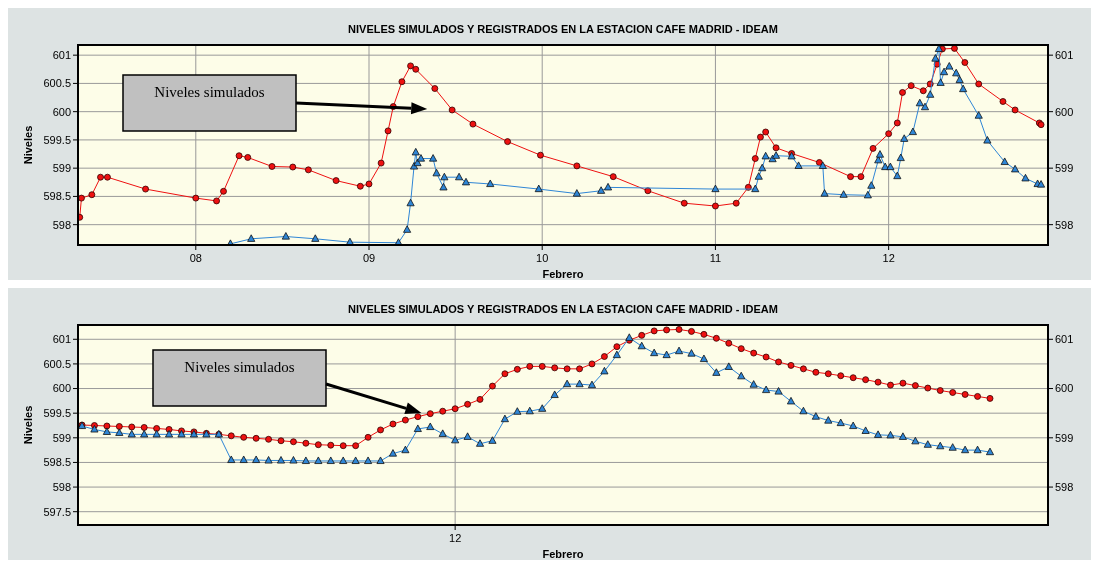  Describe the element at coordinates (57, 511) in the screenshot. I see `y-tick-label: 597.5` at that location.